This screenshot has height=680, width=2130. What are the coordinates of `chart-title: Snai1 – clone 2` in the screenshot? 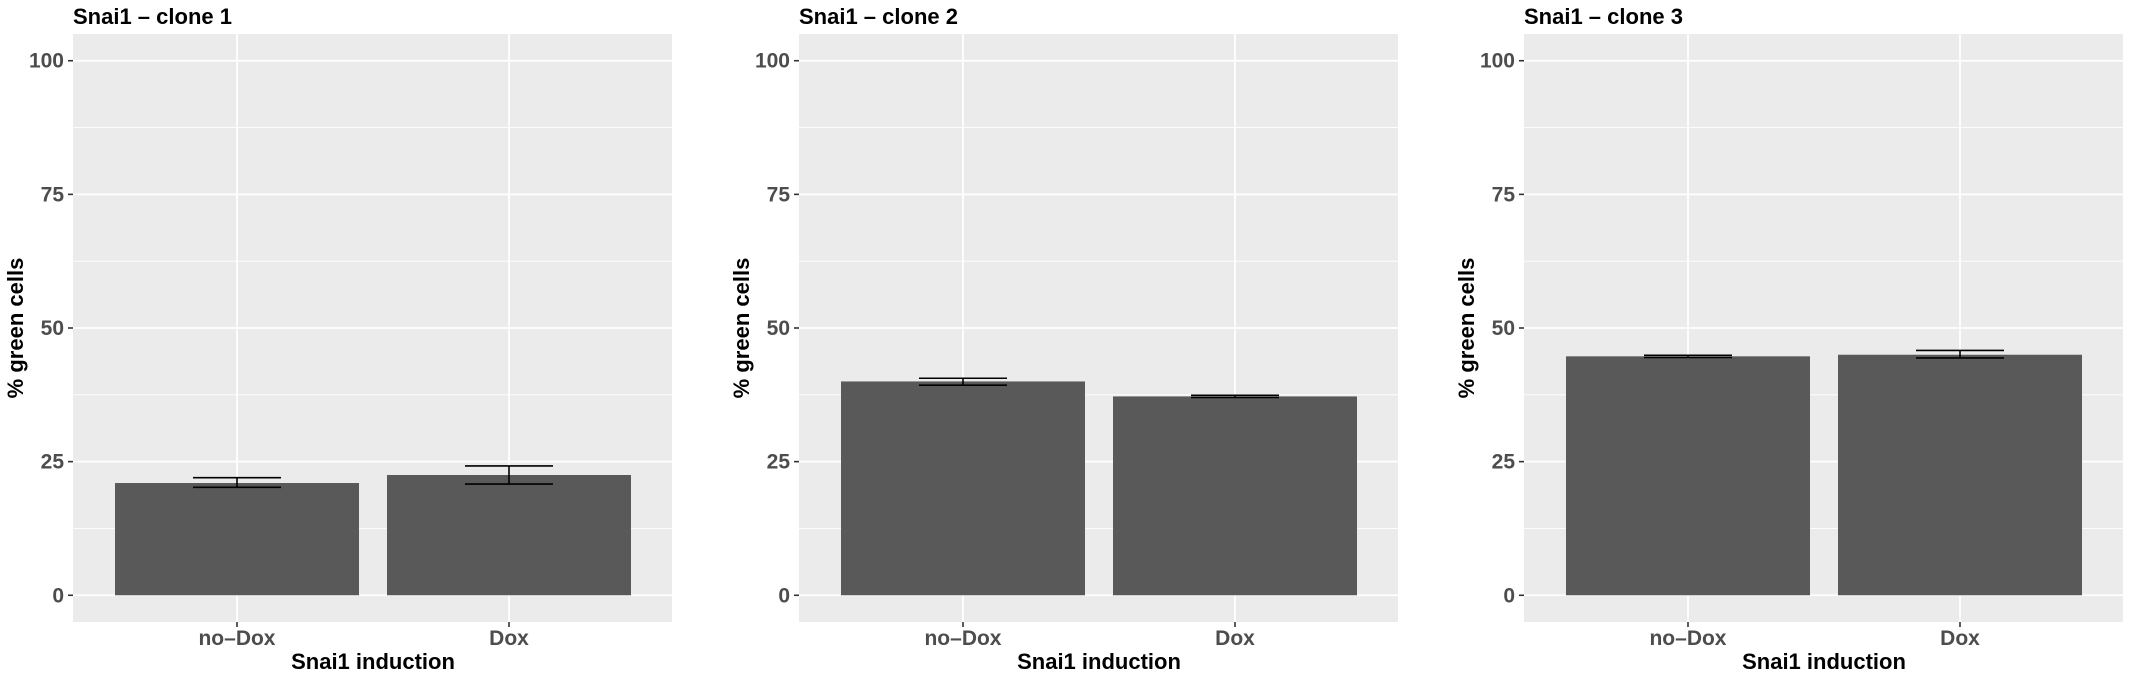 It's located at (878, 16).